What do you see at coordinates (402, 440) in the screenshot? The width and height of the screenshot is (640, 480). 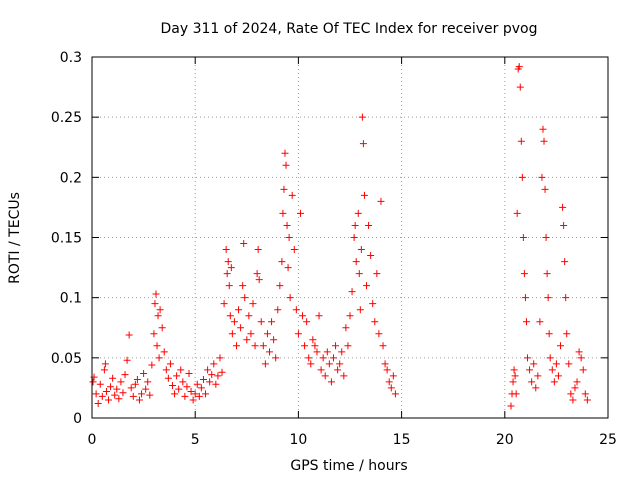 I see `x-tick-label: 15` at bounding box center [402, 440].